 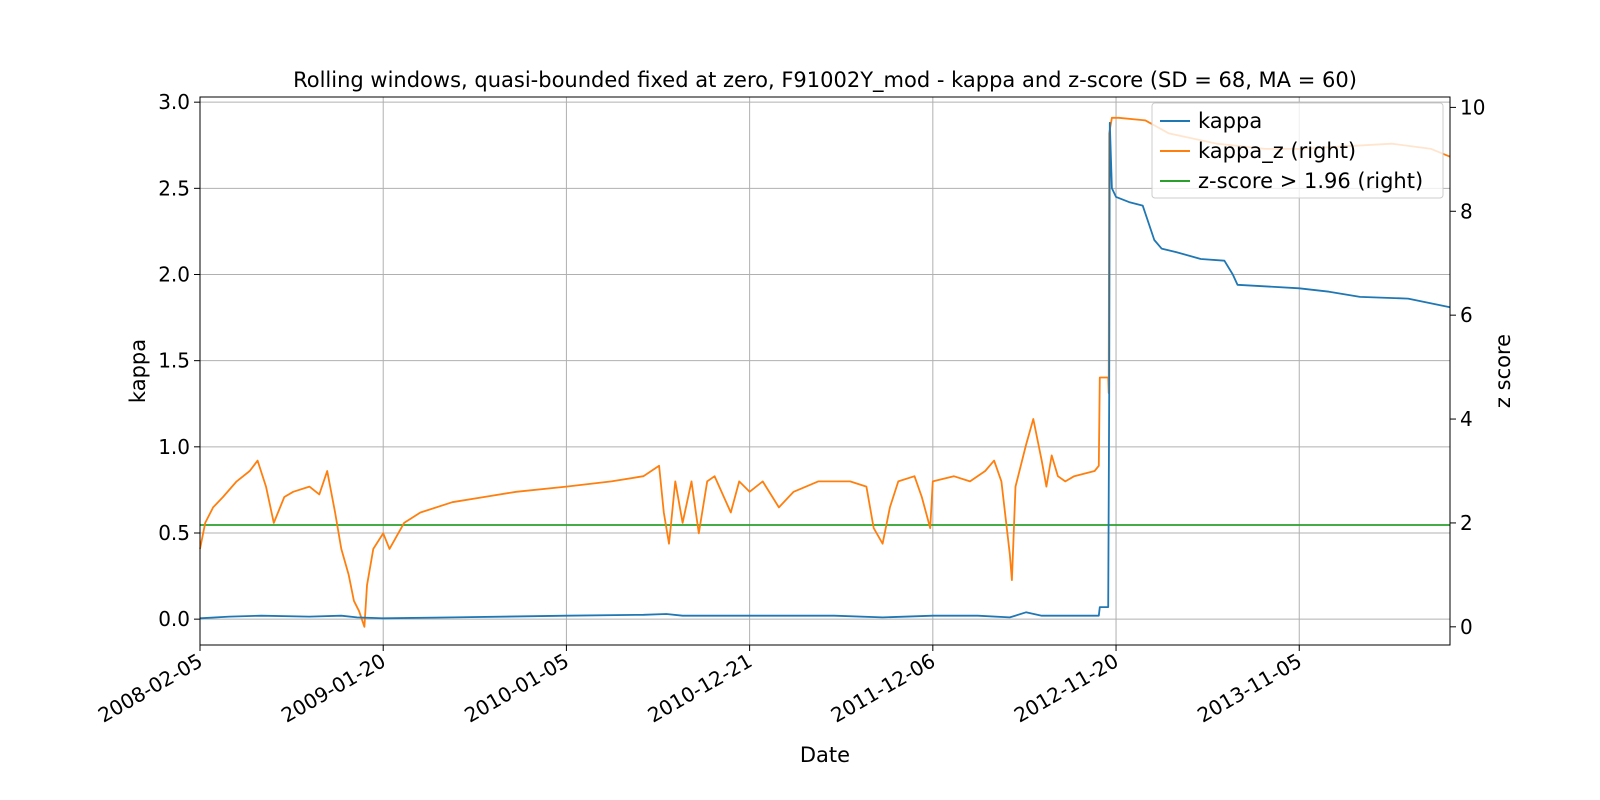 I want to click on y-left-tick-label: 3.0, so click(x=174, y=102).